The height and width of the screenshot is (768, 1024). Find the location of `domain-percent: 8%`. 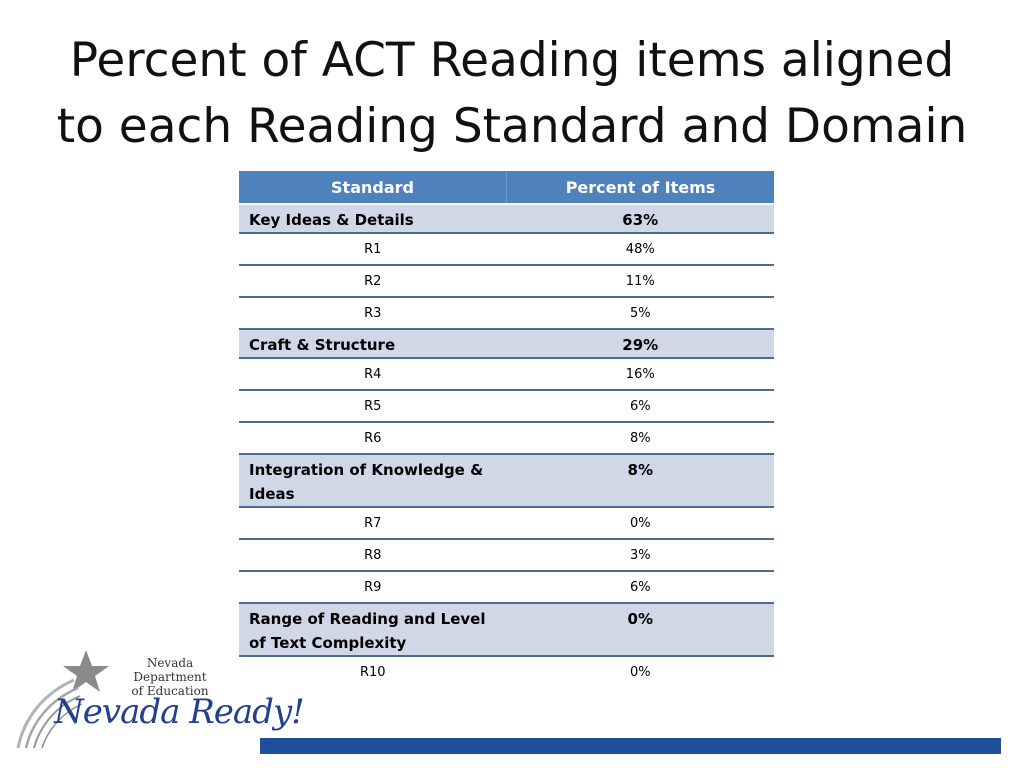

domain-percent: 8% is located at coordinates (640, 481).